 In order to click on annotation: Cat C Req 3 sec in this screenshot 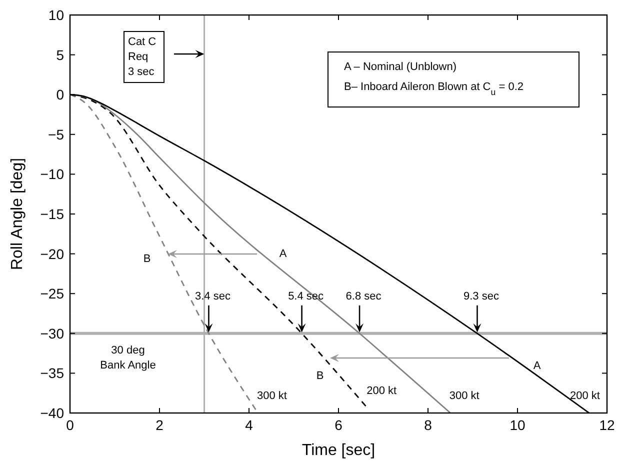, I will do `click(142, 57)`.